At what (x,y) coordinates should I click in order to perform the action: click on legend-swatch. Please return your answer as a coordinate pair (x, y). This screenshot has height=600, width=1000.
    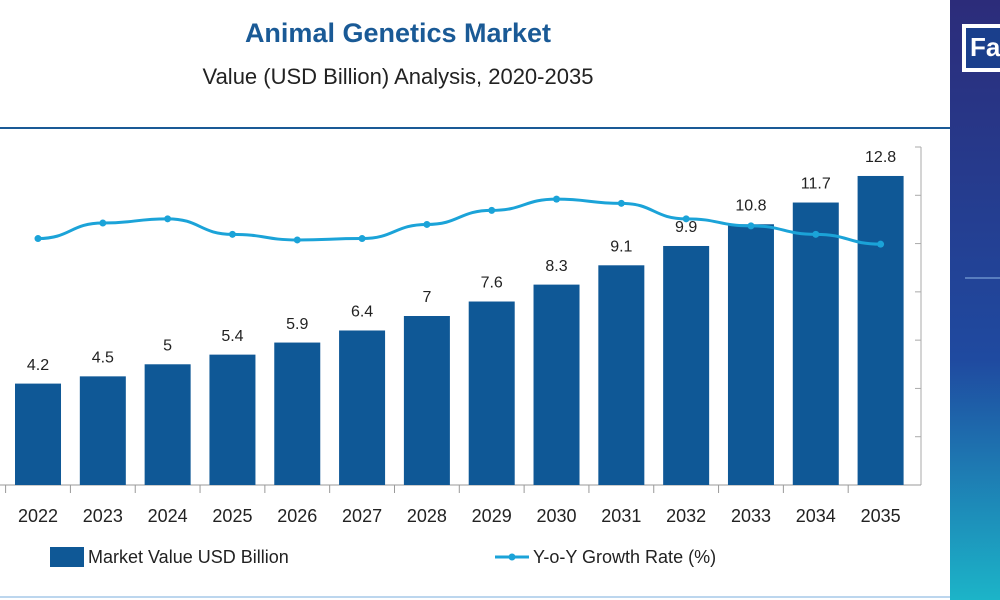
    Looking at the image, I should click on (67, 557).